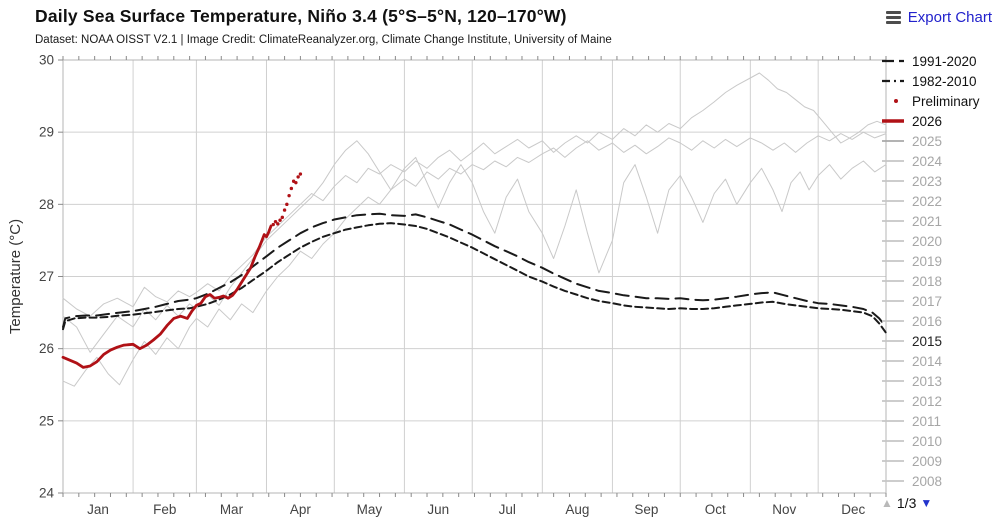  I want to click on export-chart-label: Export Chart, so click(949, 17).